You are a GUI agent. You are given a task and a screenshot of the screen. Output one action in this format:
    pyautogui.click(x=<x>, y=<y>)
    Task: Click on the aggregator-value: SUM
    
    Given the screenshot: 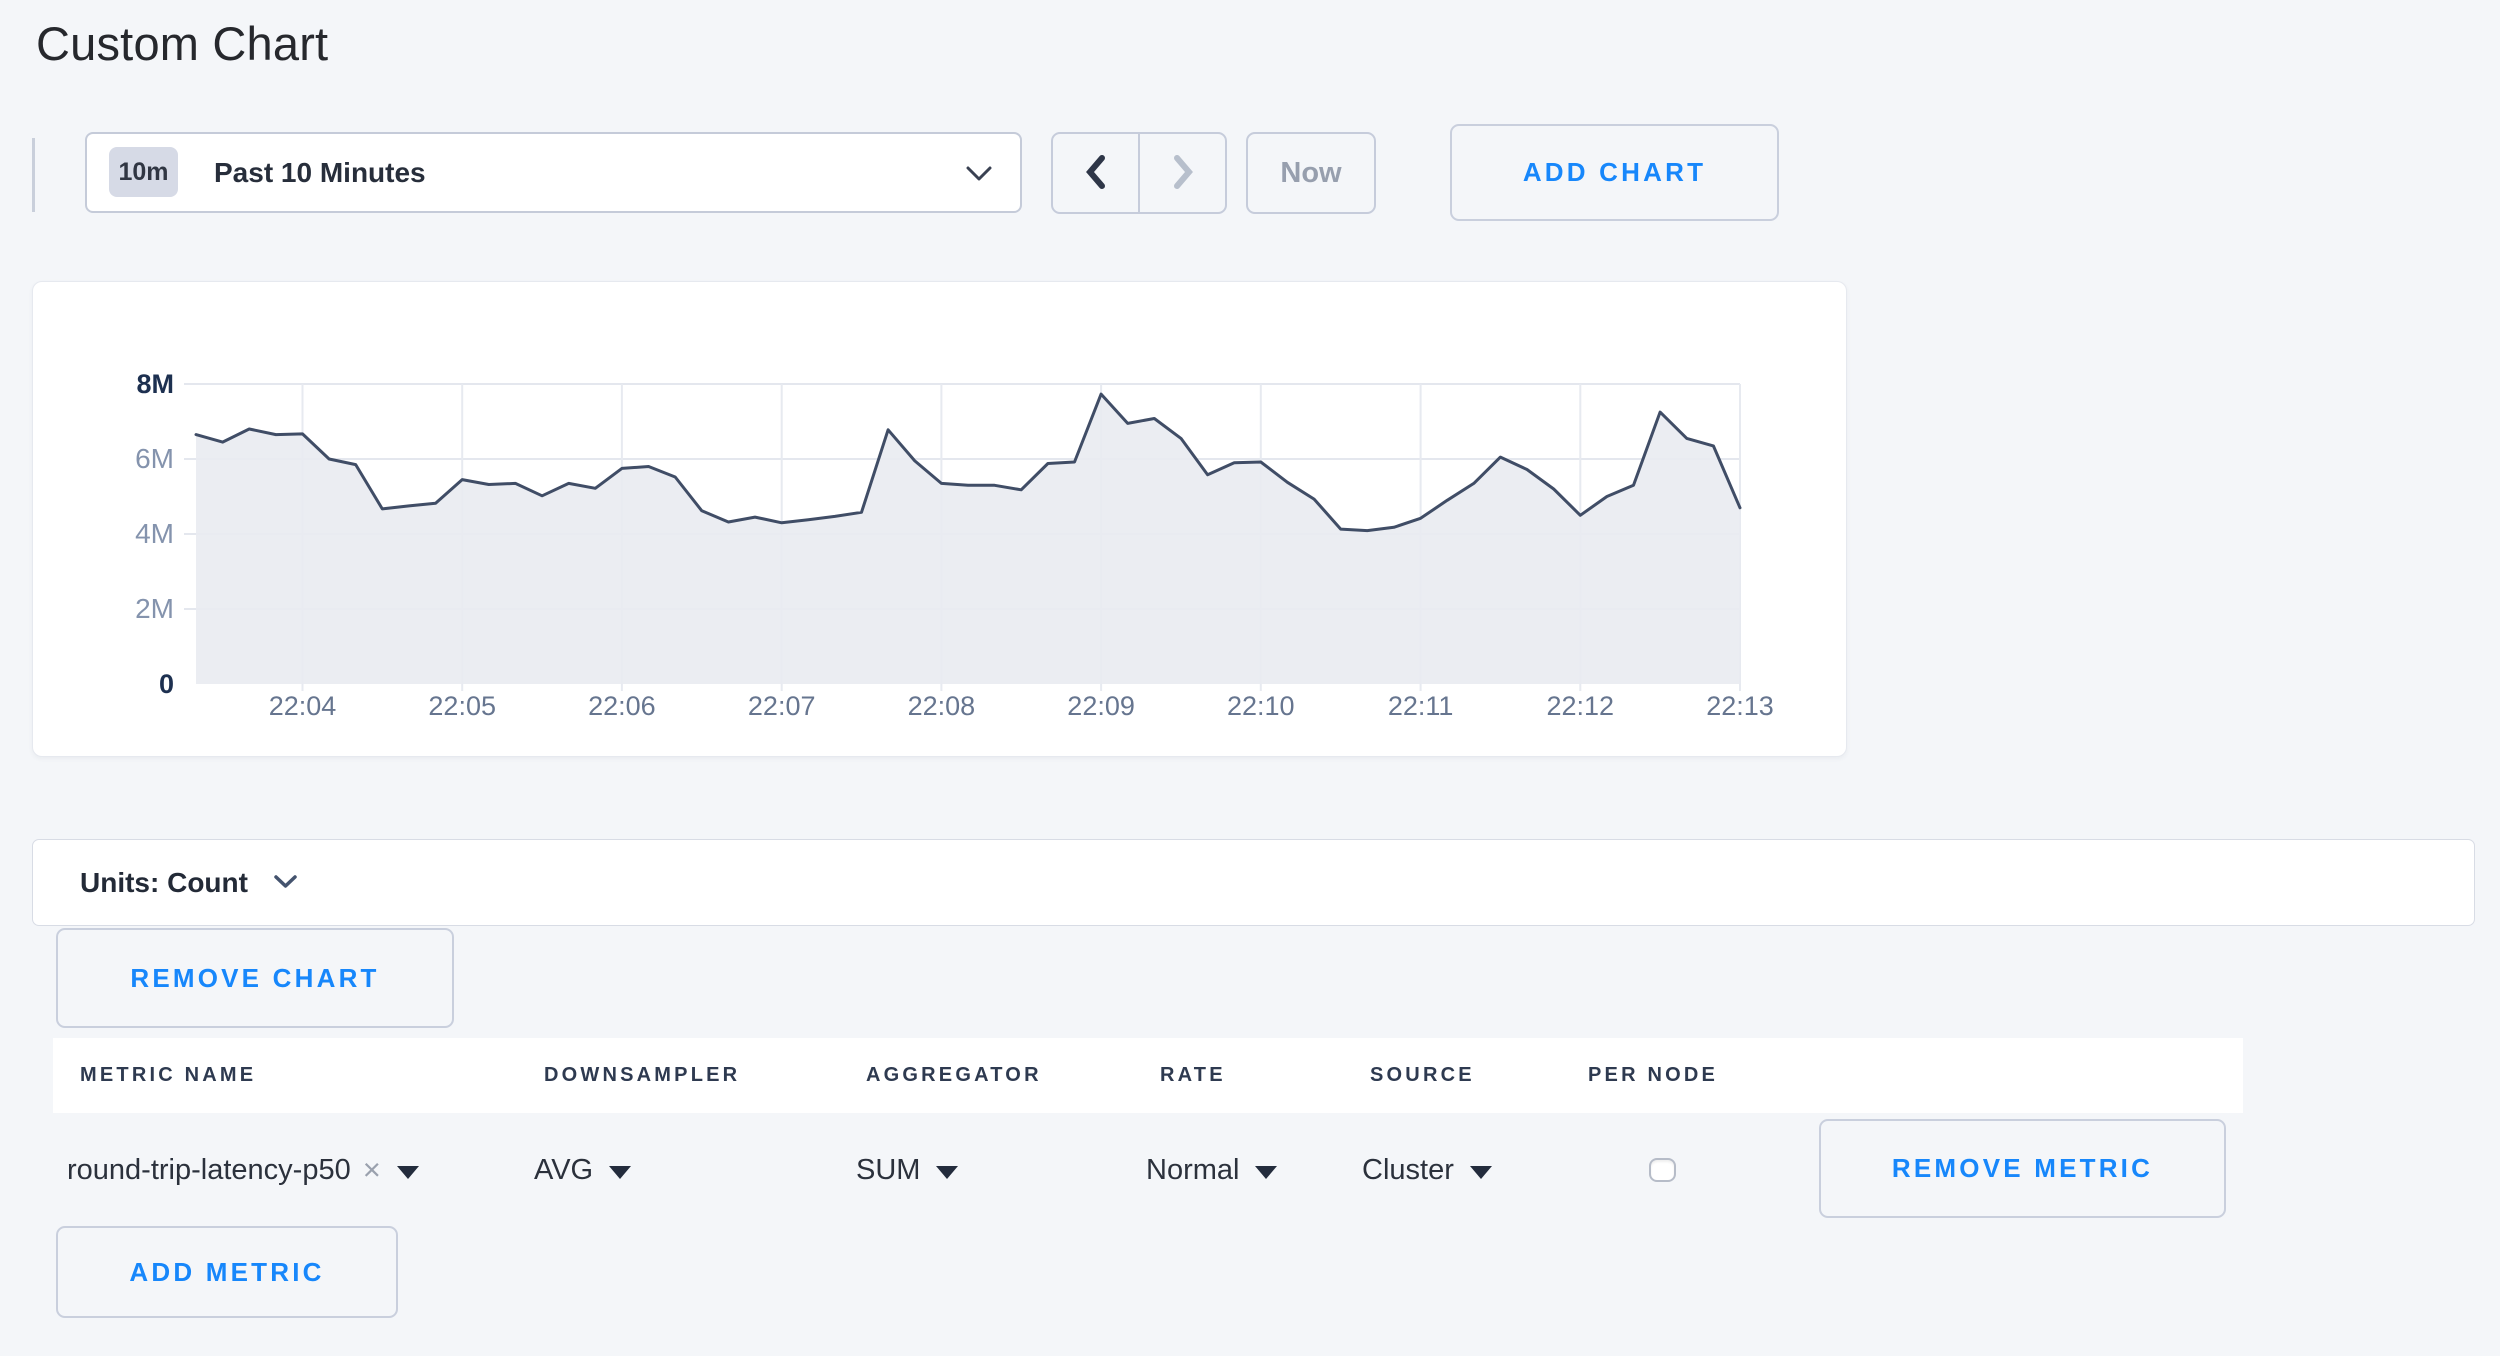 What is the action you would take?
    pyautogui.click(x=888, y=1169)
    